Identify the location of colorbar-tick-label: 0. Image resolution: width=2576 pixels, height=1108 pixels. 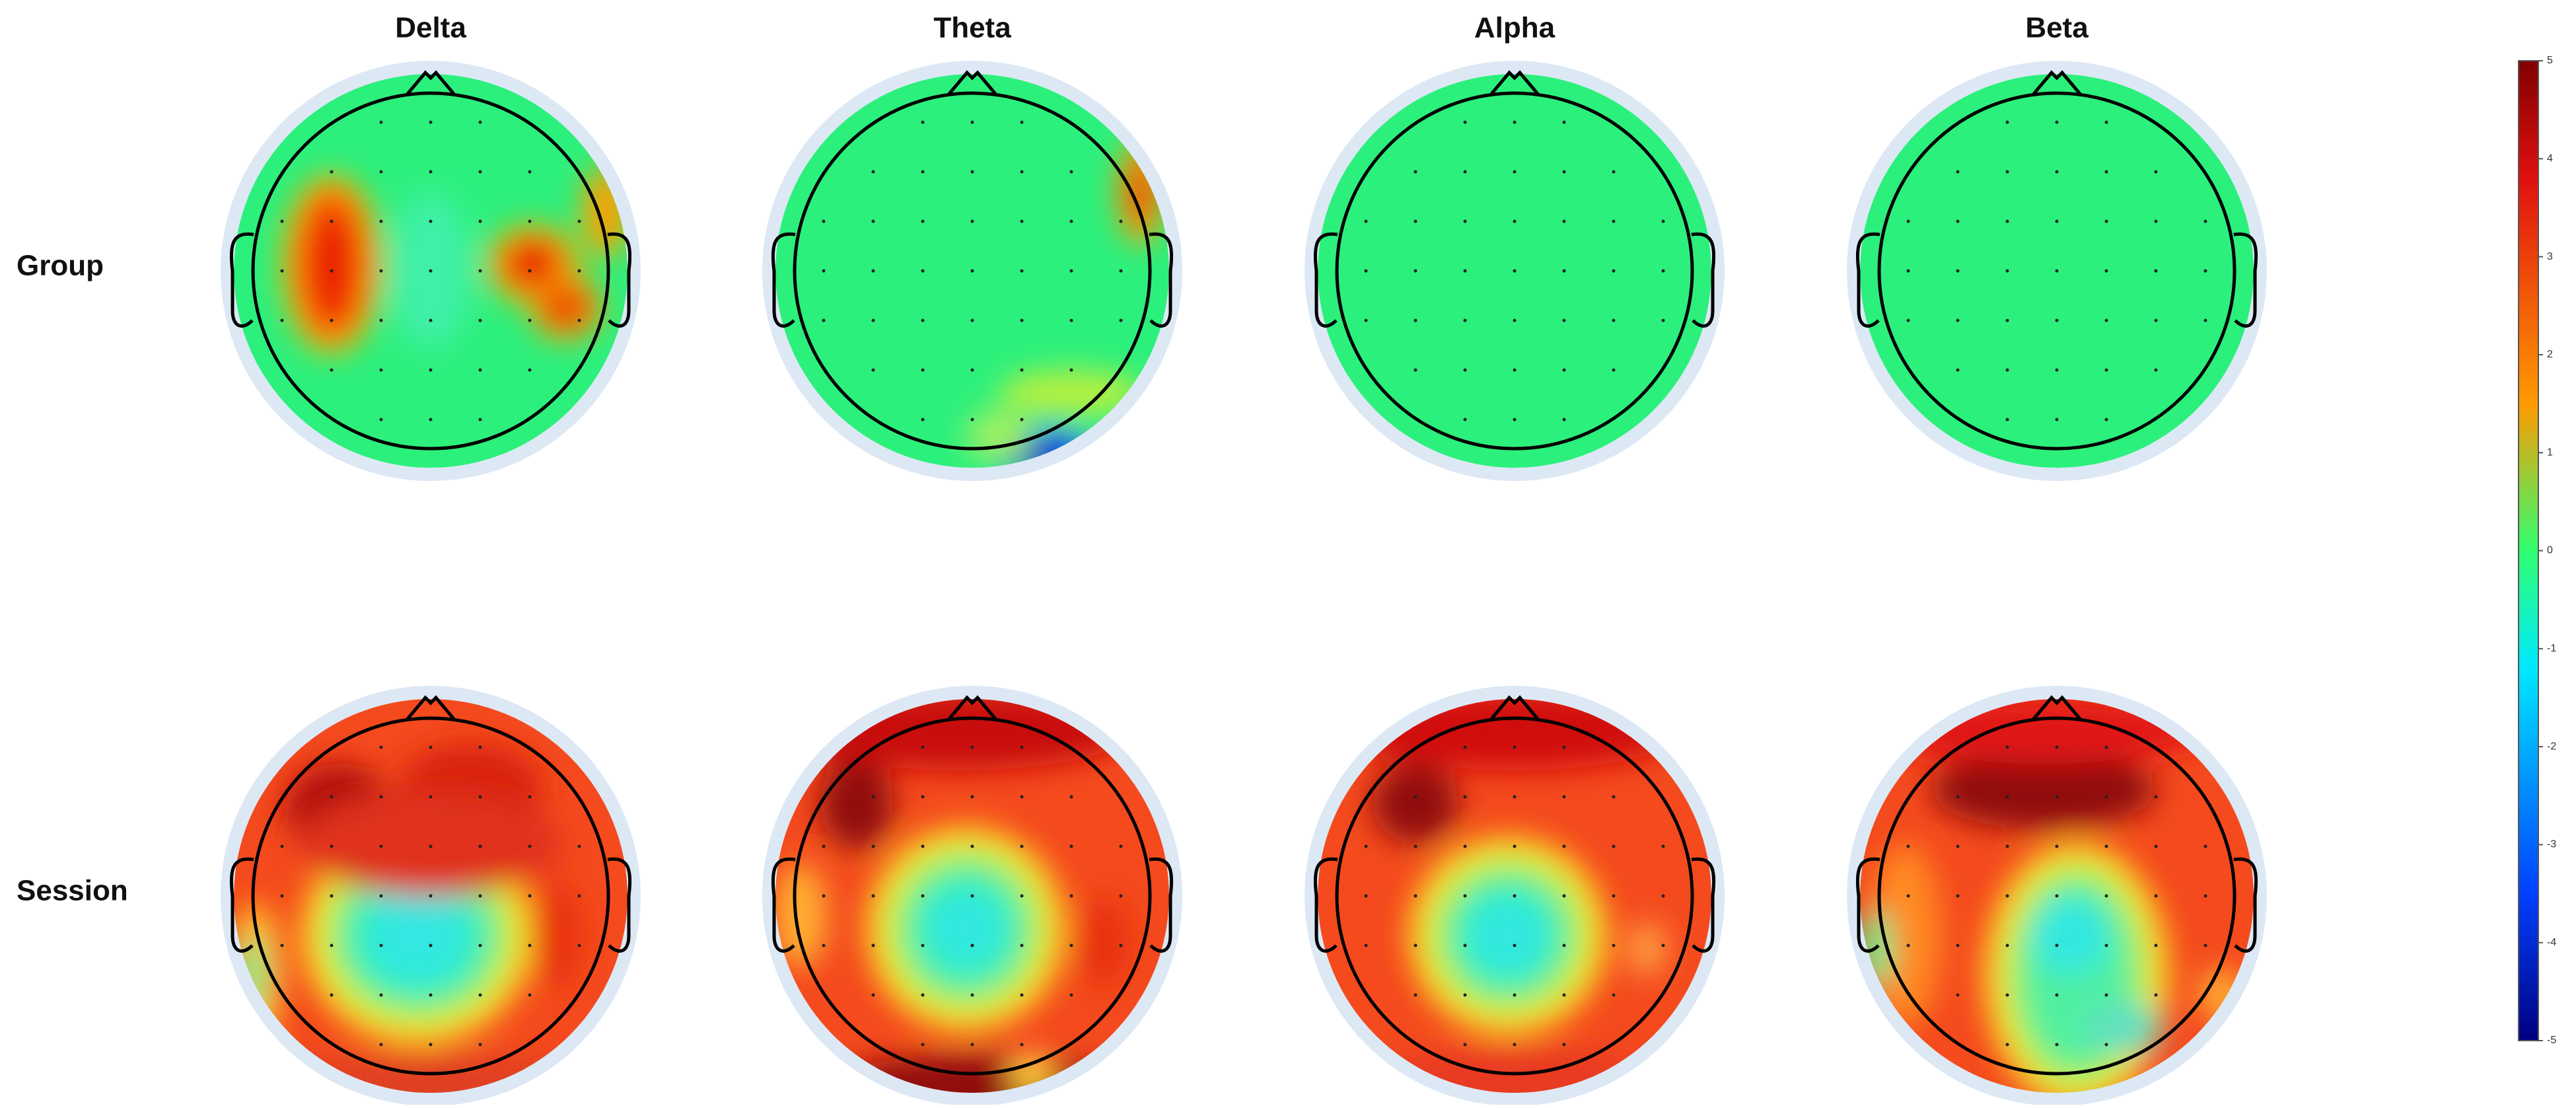
(2550, 550).